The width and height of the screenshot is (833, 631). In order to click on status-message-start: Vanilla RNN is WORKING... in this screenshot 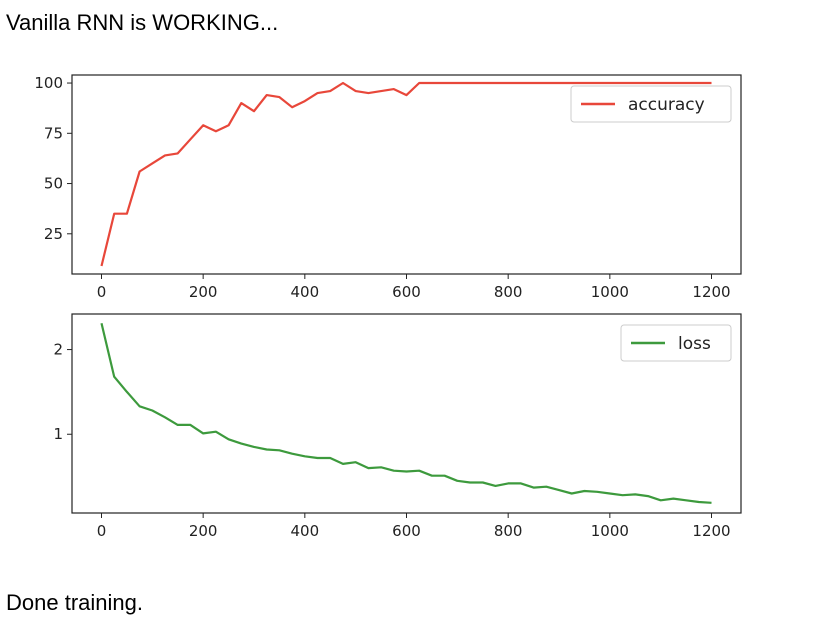, I will do `click(142, 22)`.